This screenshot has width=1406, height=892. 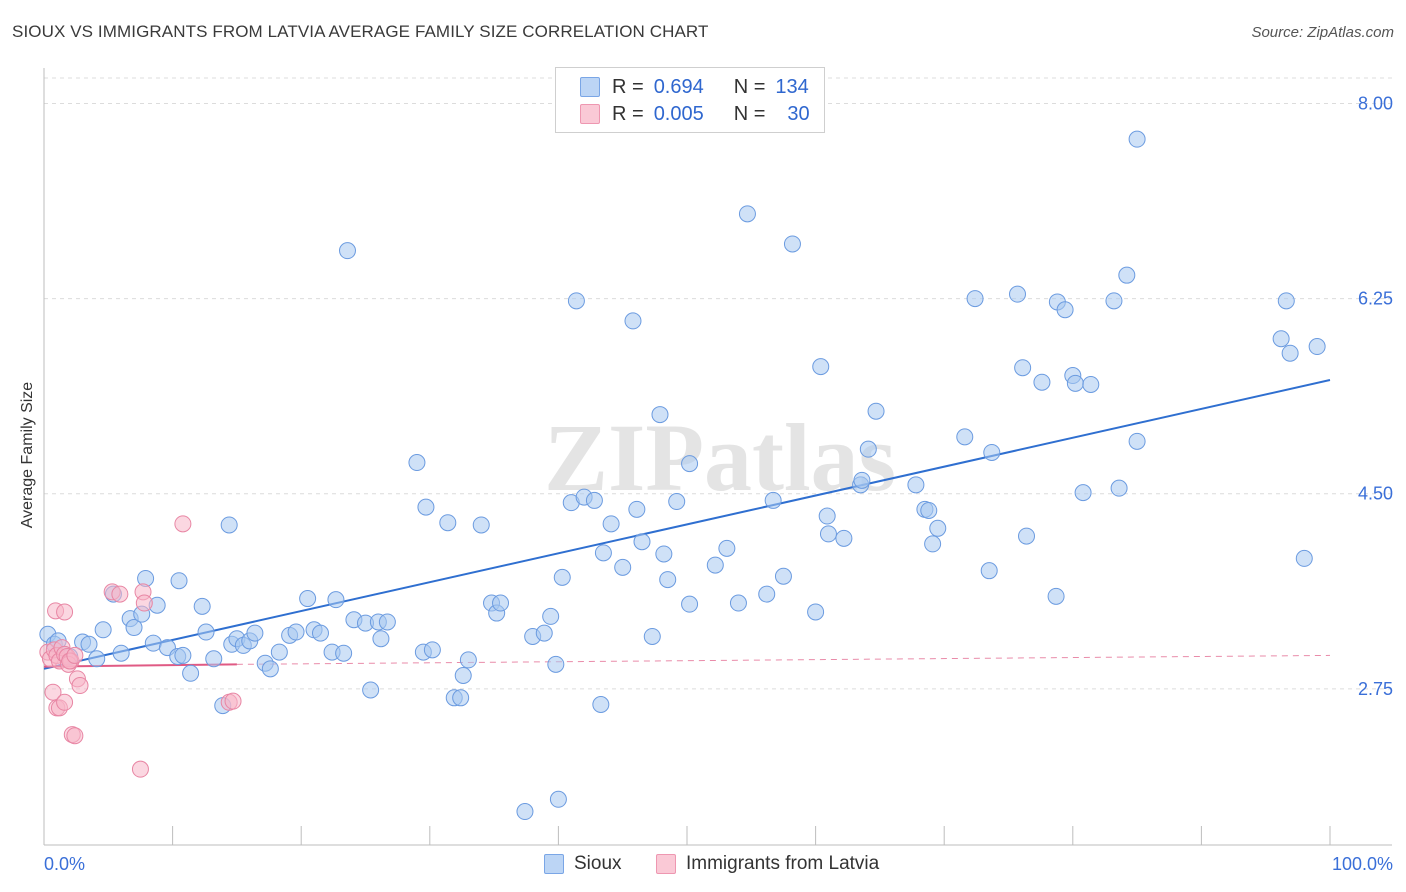 I want to click on legend-n-value: 134, so click(x=792, y=86).